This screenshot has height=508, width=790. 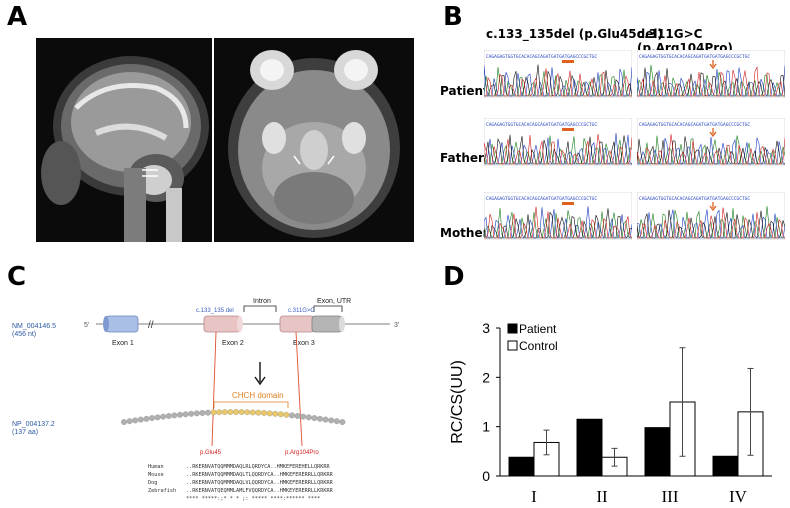 What do you see at coordinates (521, 466) in the screenshot?
I see `bar-patient-I` at bounding box center [521, 466].